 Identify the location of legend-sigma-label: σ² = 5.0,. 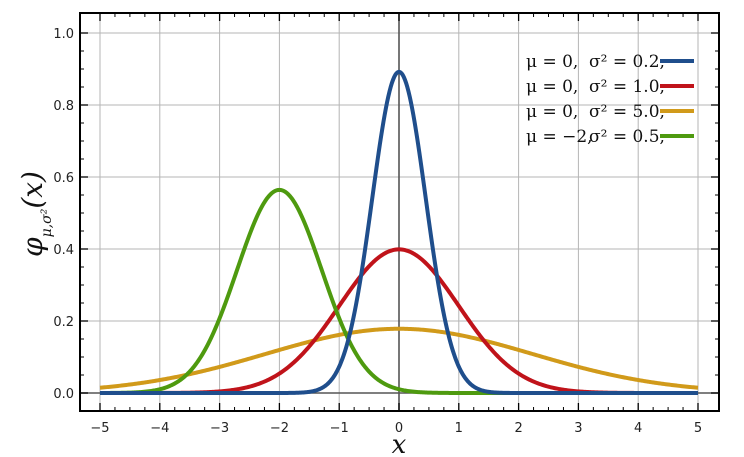
(627, 112).